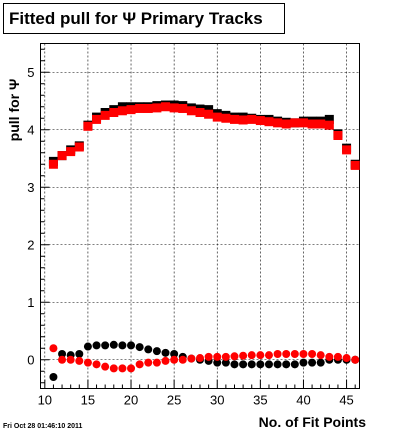 The height and width of the screenshot is (433, 400). I want to click on timestamp: Fri Oct 28 01:46:10 2011, so click(42, 426).